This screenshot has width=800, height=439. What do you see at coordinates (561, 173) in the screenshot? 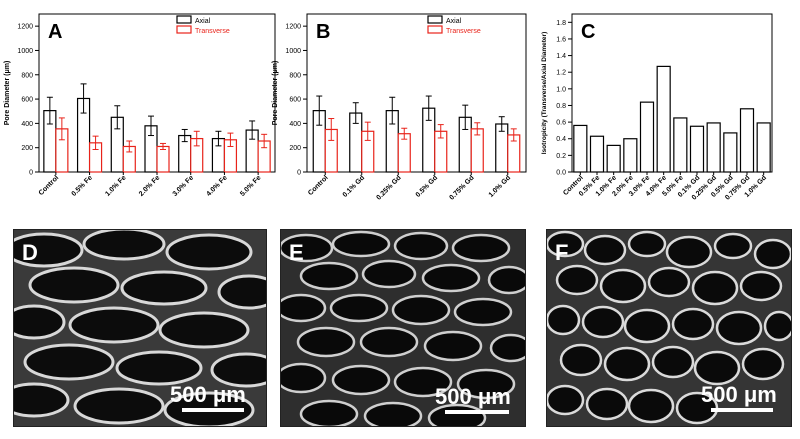
I see `y-tick-label: 0.0` at bounding box center [561, 173].